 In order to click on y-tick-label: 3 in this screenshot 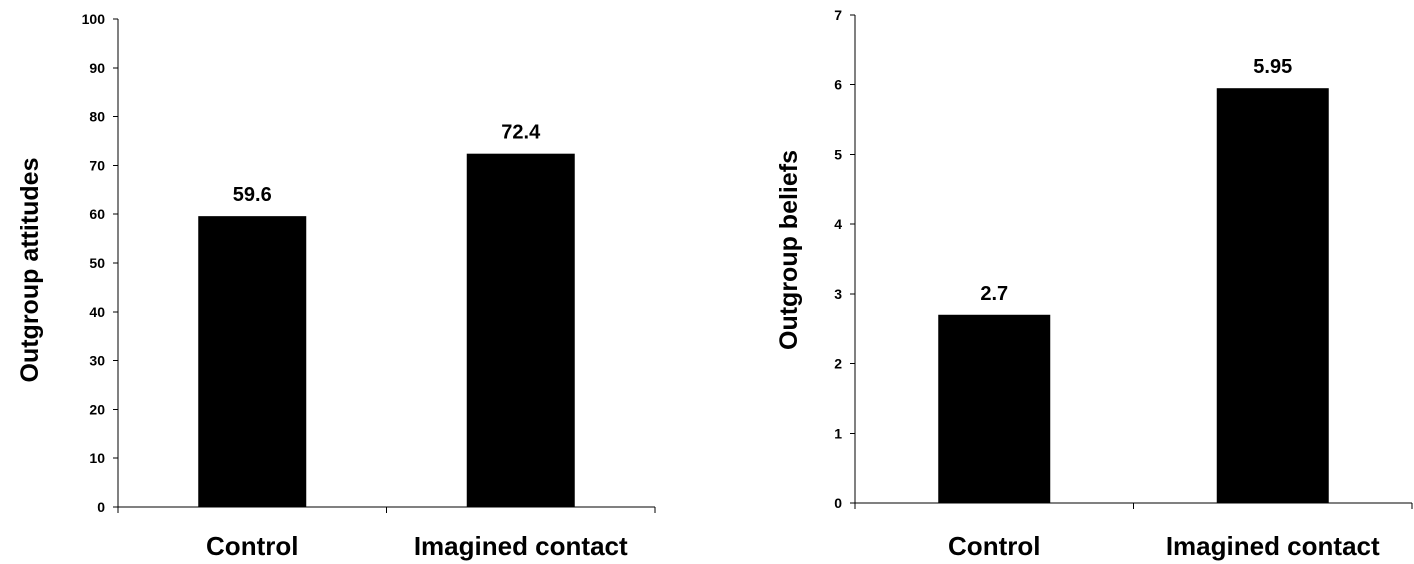, I will do `click(838, 294)`.